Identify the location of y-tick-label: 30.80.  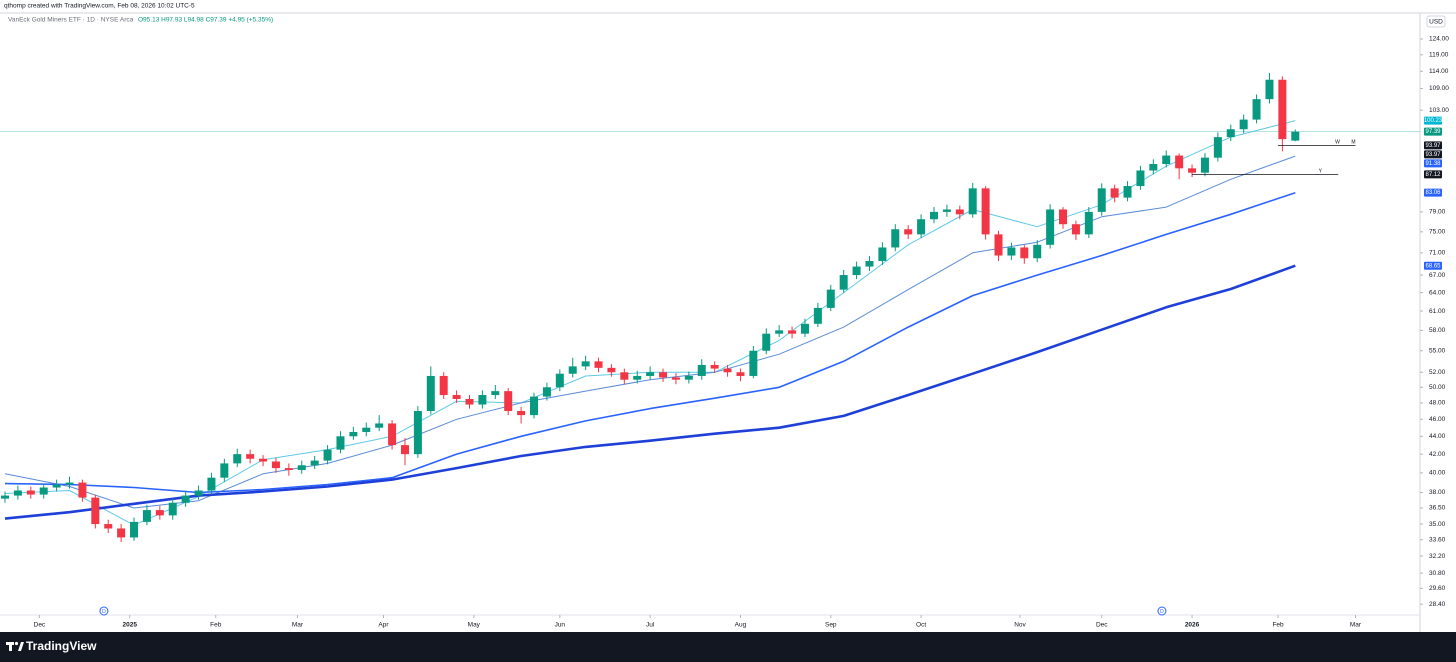
(1437, 573).